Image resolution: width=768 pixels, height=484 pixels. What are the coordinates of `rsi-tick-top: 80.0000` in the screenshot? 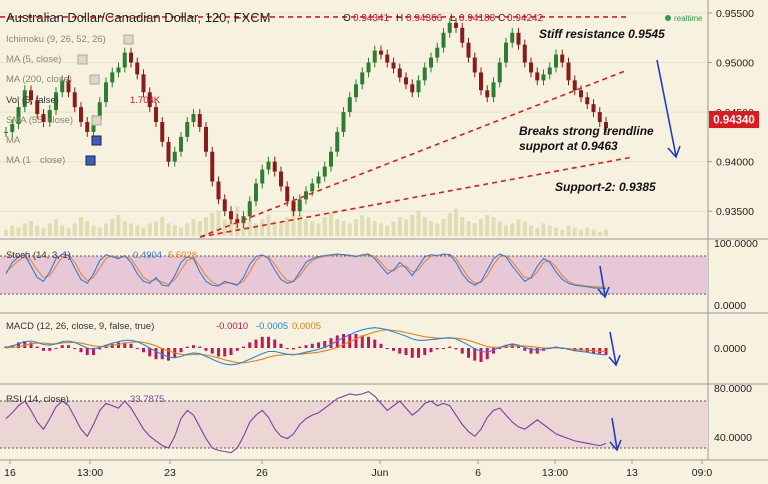 It's located at (733, 389).